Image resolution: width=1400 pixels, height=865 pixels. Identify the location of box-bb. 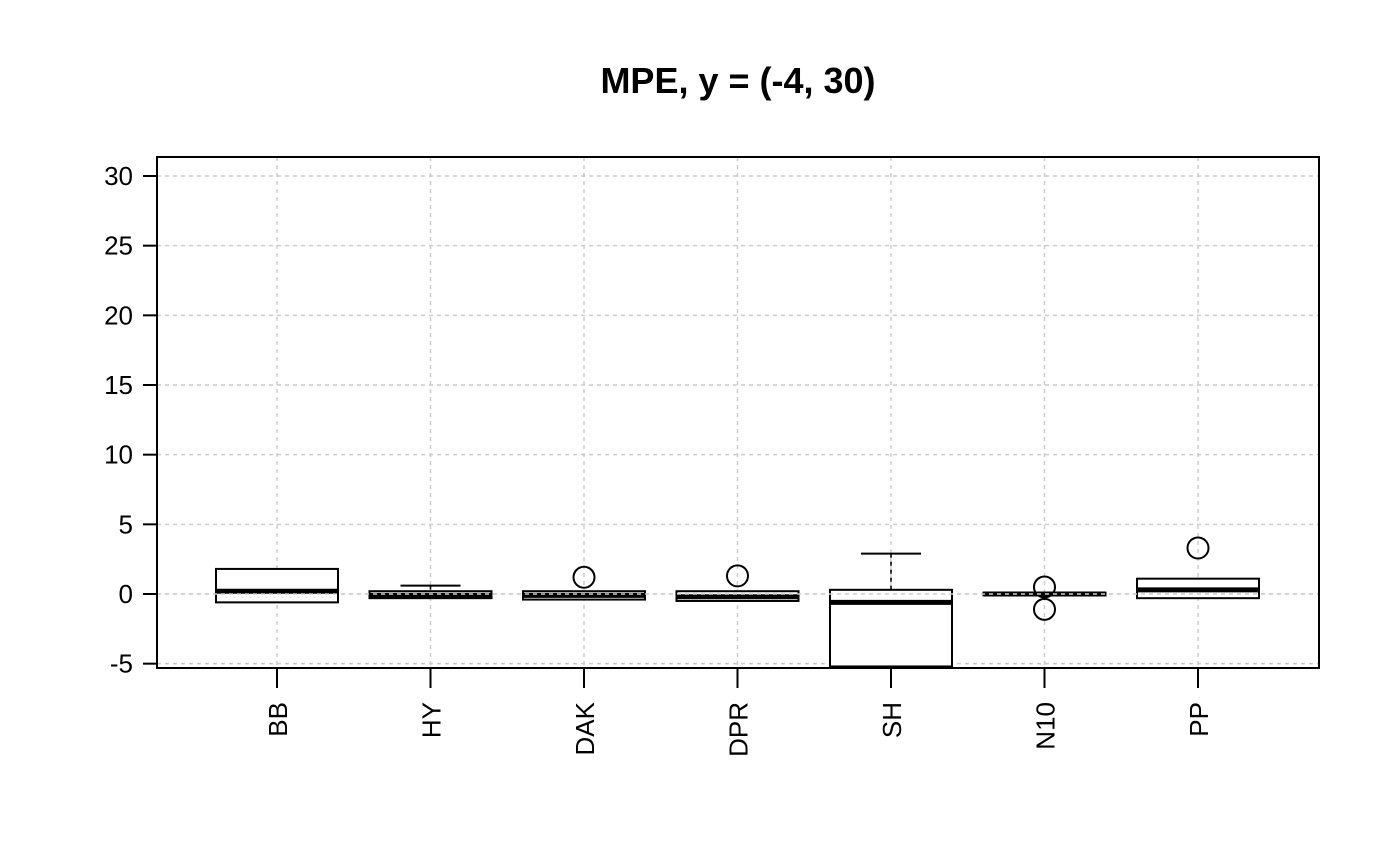
(277, 585).